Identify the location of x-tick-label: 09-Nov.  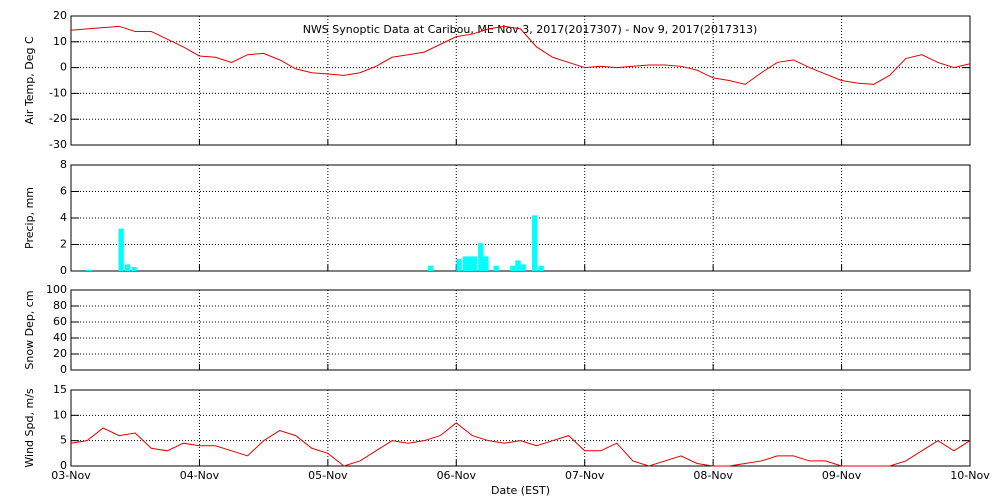
(842, 475).